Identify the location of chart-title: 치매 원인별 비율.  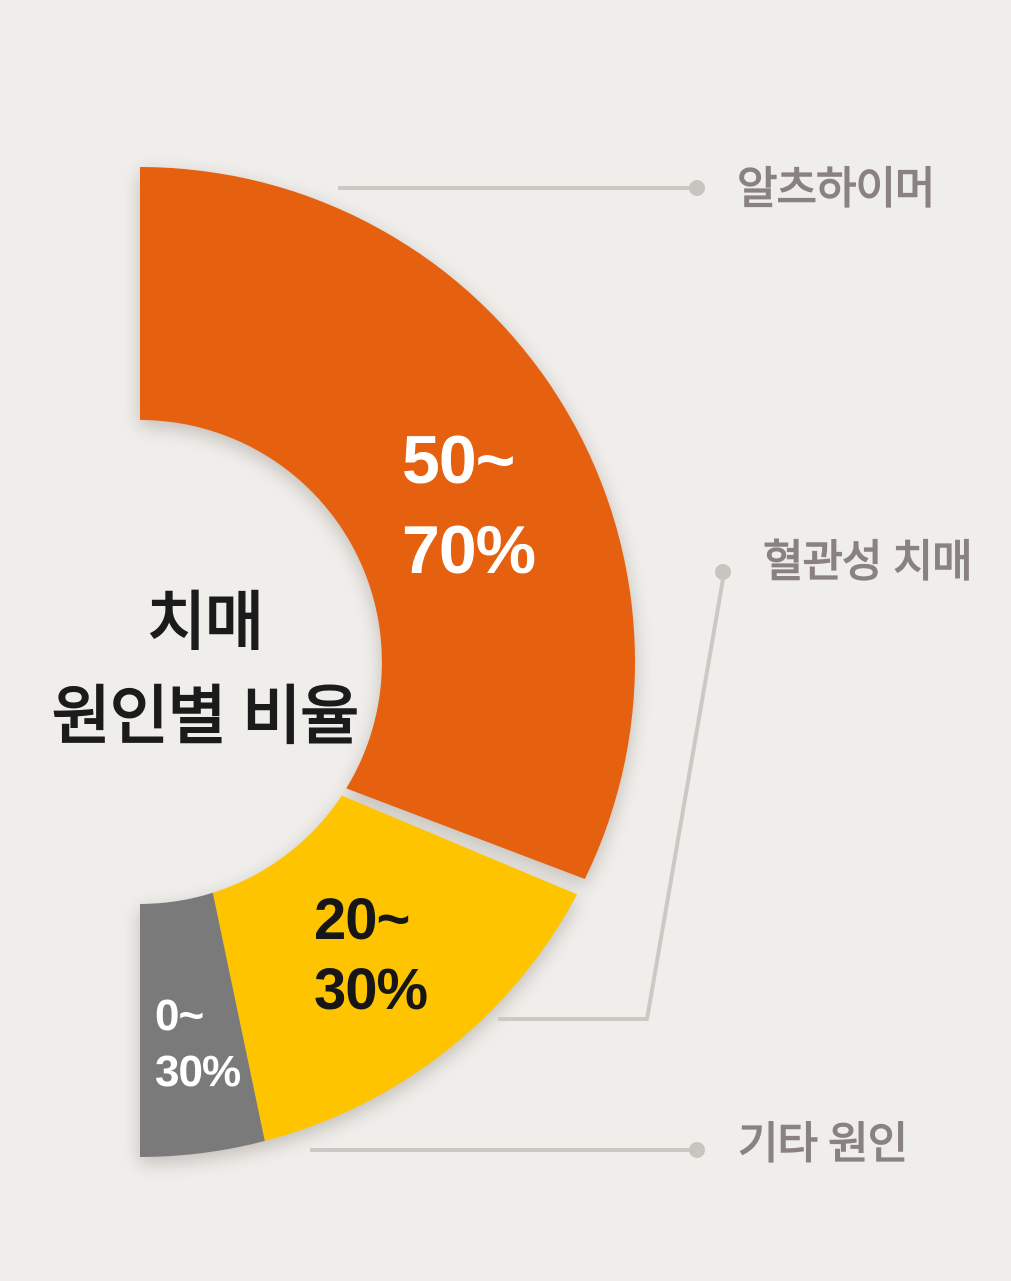
(205, 669).